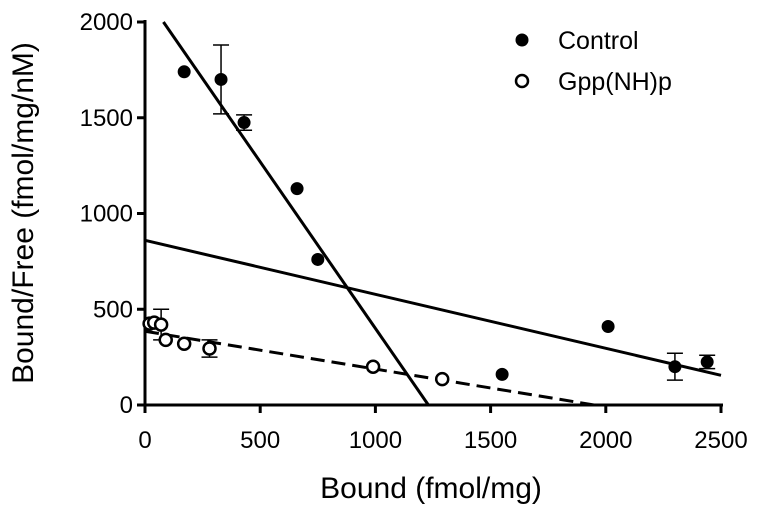 The image size is (764, 511). I want to click on legend-label-gppnhp: Gpp(NH)p, so click(615, 82).